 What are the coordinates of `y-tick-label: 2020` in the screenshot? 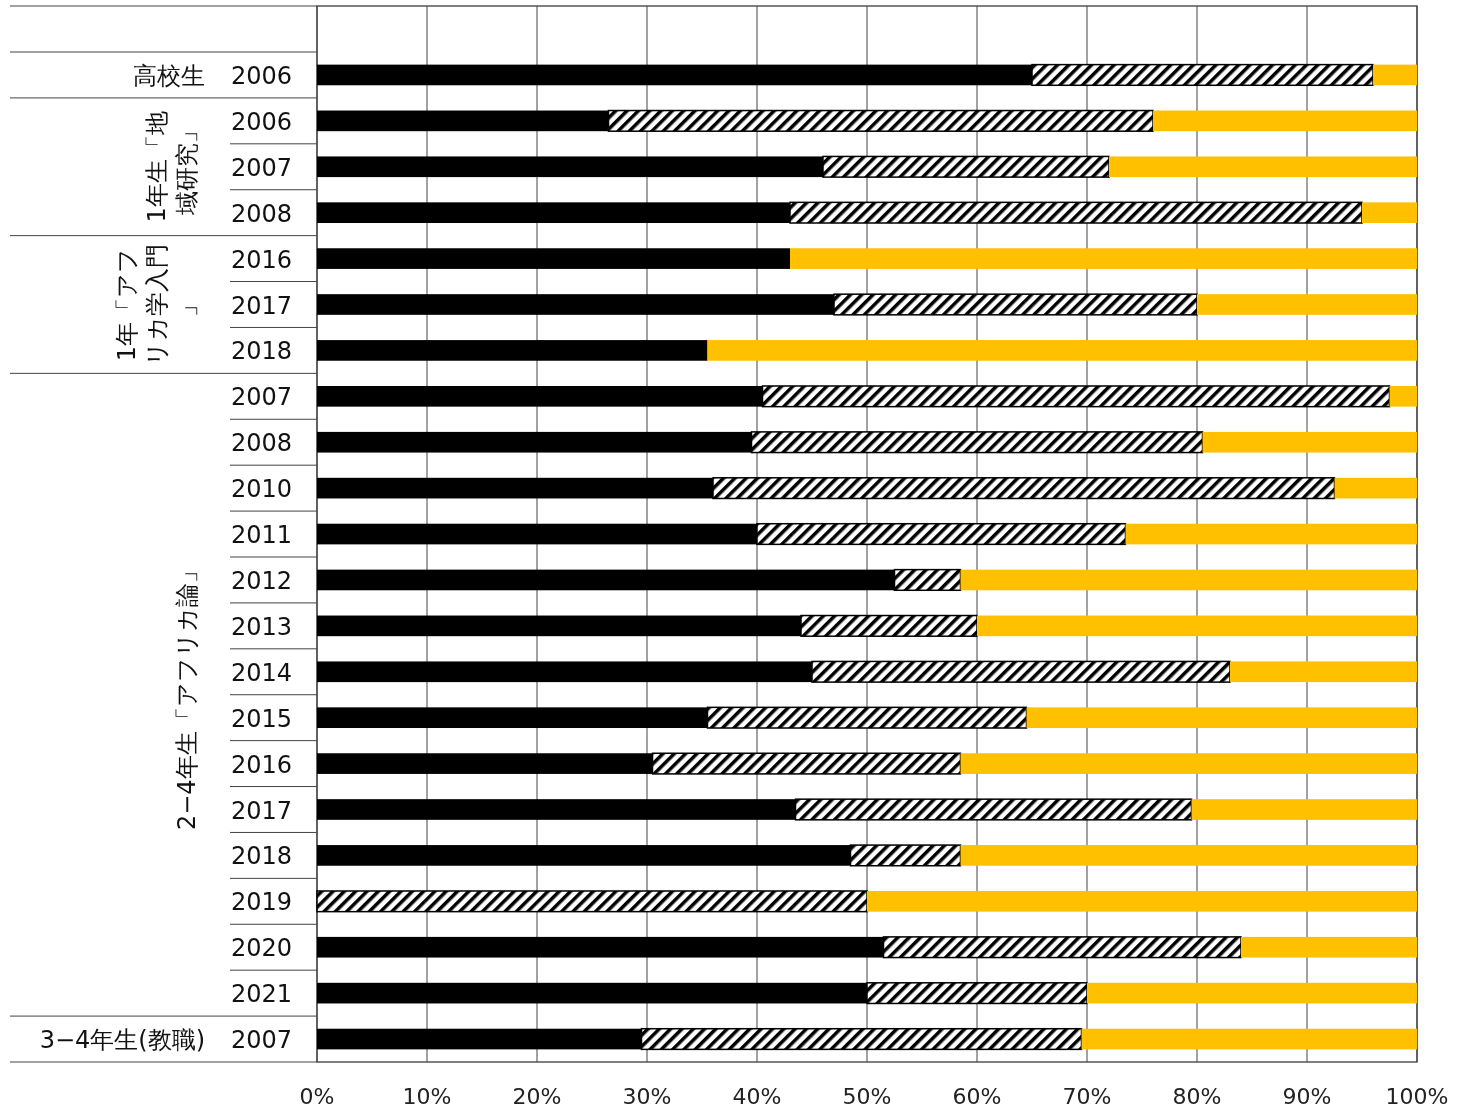 It's located at (261, 948).